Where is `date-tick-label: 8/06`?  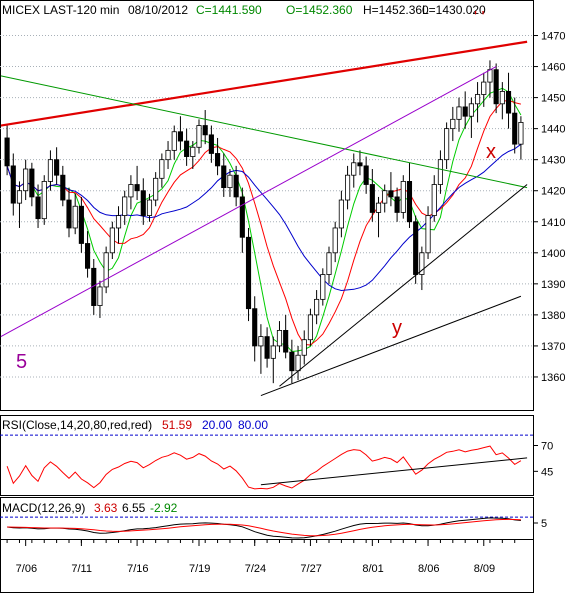 date-tick-label: 8/06 is located at coordinates (428, 569).